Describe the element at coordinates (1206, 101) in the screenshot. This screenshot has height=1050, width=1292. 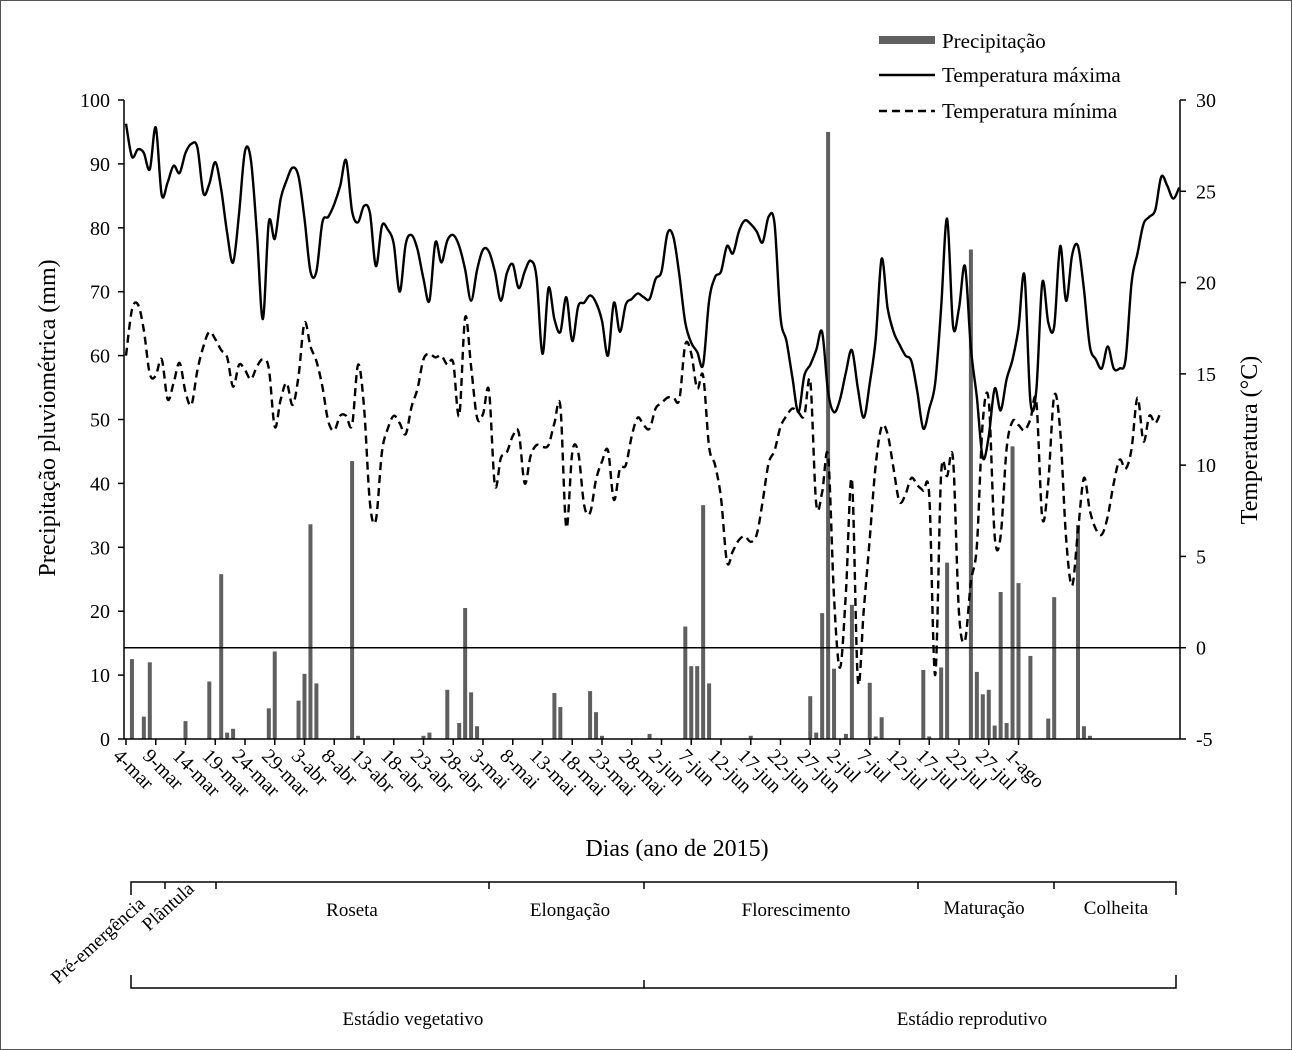
I see `y-right-tick-label: 30` at that location.